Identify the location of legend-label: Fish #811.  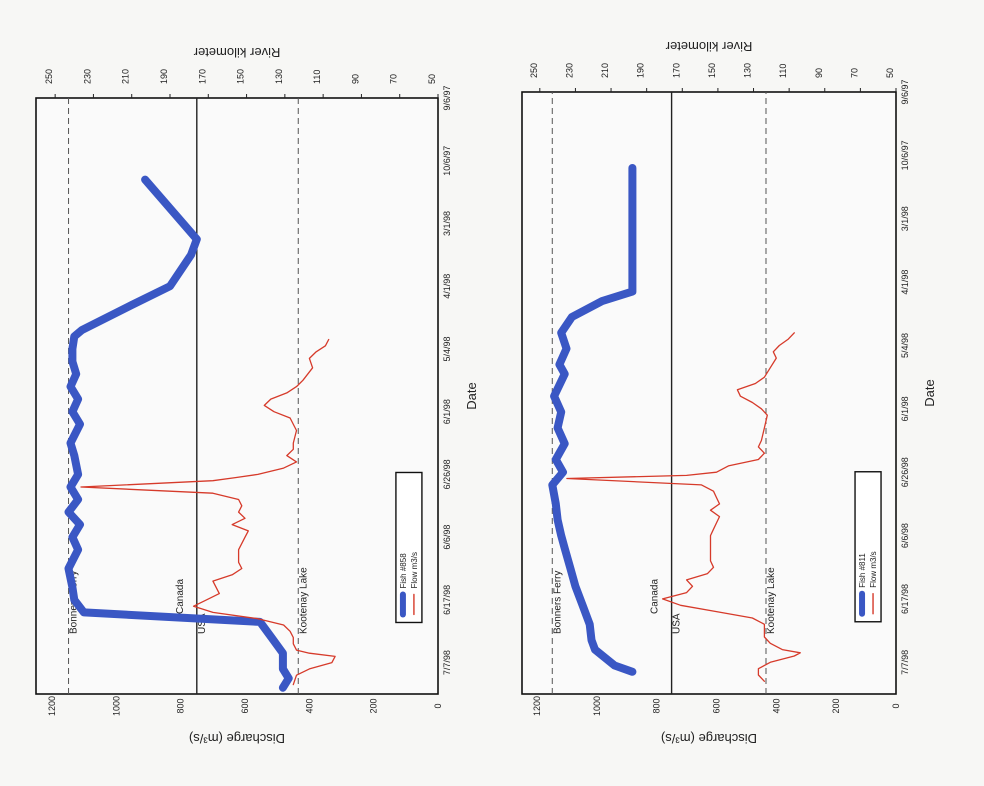
(862, 570).